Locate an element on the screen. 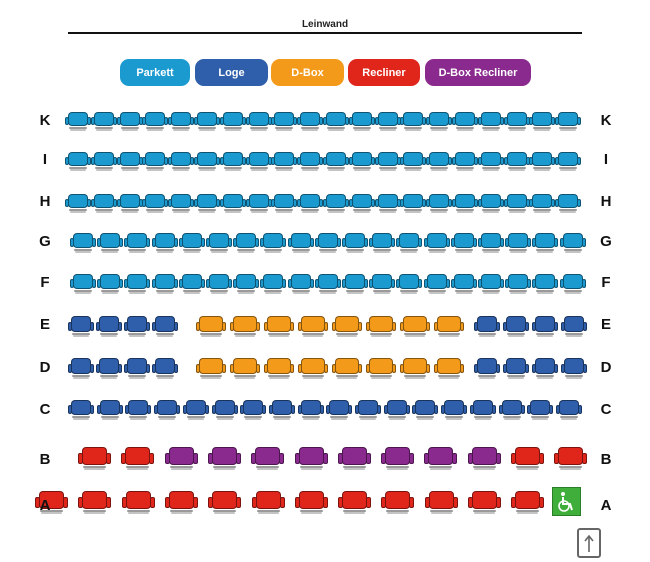 Image resolution: width=650 pixels, height=562 pixels. legend-recliner: Recliner is located at coordinates (384, 72).